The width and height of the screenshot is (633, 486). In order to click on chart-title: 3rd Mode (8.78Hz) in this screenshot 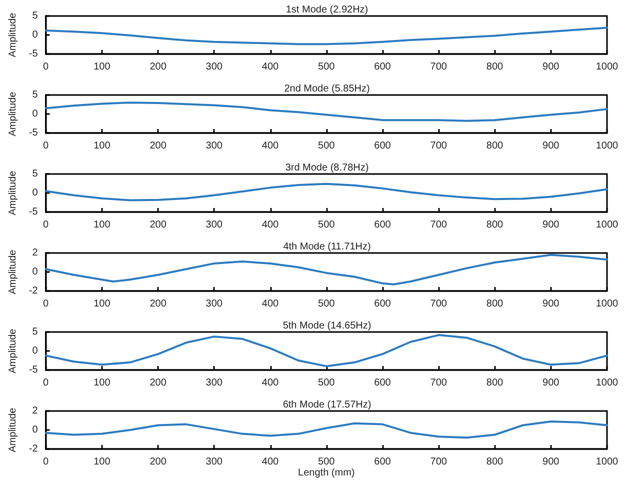, I will do `click(327, 168)`.